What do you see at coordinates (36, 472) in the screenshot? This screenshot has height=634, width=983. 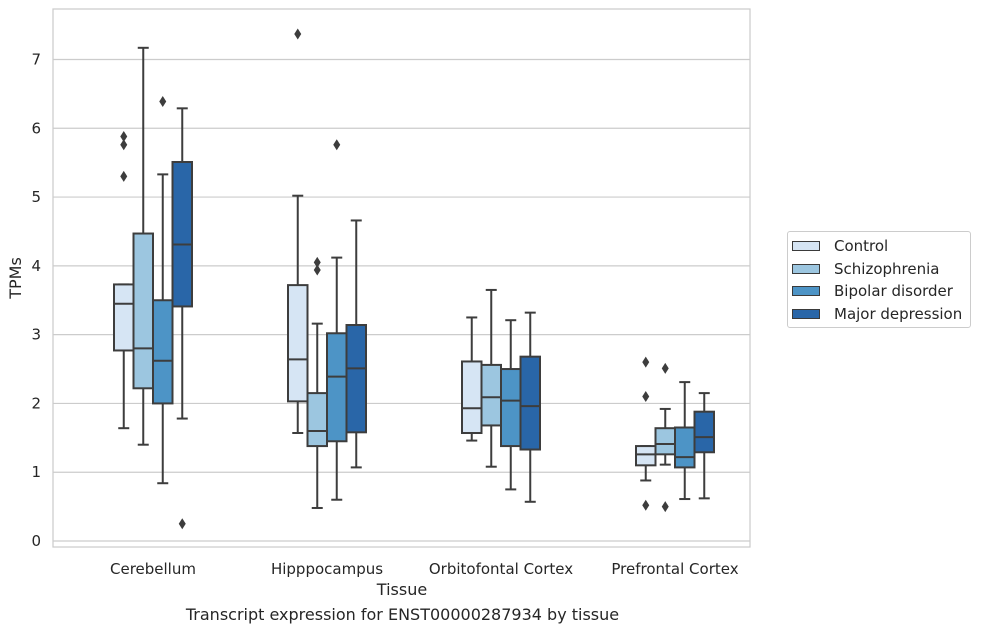 I see `y-tick-label: 1` at bounding box center [36, 472].